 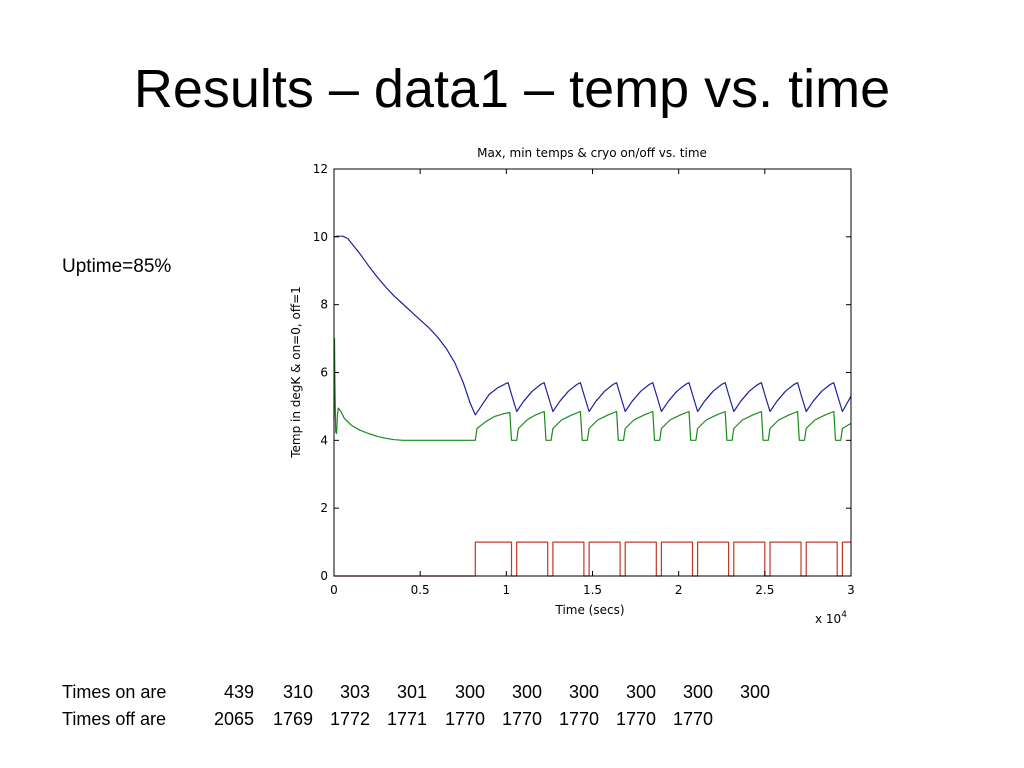 I want to click on times-off-value: 2065, so click(x=234, y=719).